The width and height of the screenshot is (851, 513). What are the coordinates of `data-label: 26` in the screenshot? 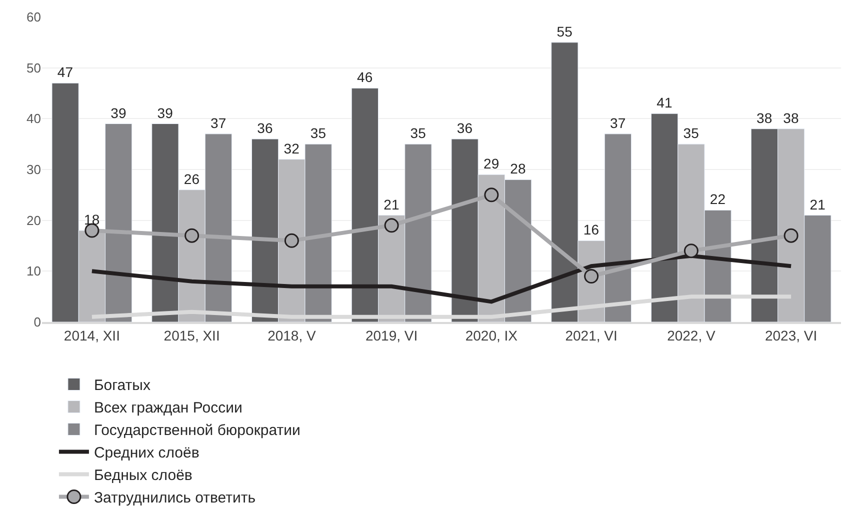 It's located at (192, 178).